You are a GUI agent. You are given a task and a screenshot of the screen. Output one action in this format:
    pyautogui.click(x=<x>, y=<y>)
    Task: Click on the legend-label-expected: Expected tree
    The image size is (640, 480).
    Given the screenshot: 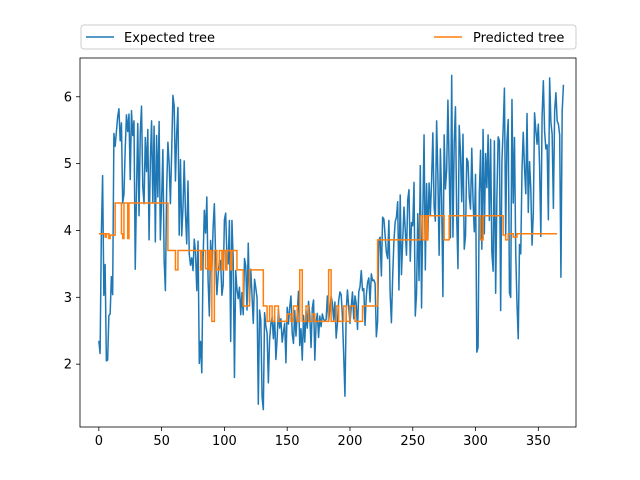 What is the action you would take?
    pyautogui.click(x=169, y=38)
    